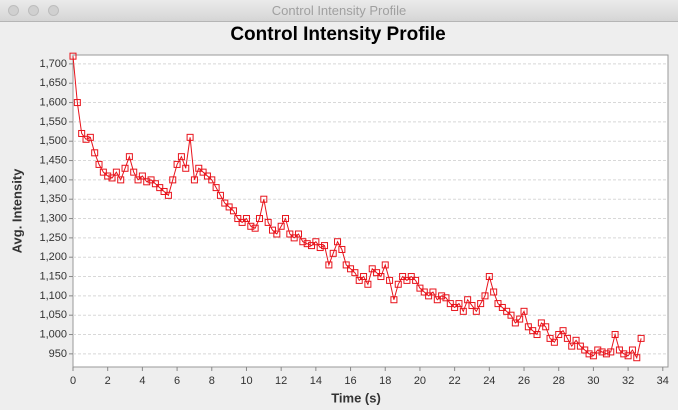 The image size is (678, 410). What do you see at coordinates (13, 10) in the screenshot?
I see `close-button` at bounding box center [13, 10].